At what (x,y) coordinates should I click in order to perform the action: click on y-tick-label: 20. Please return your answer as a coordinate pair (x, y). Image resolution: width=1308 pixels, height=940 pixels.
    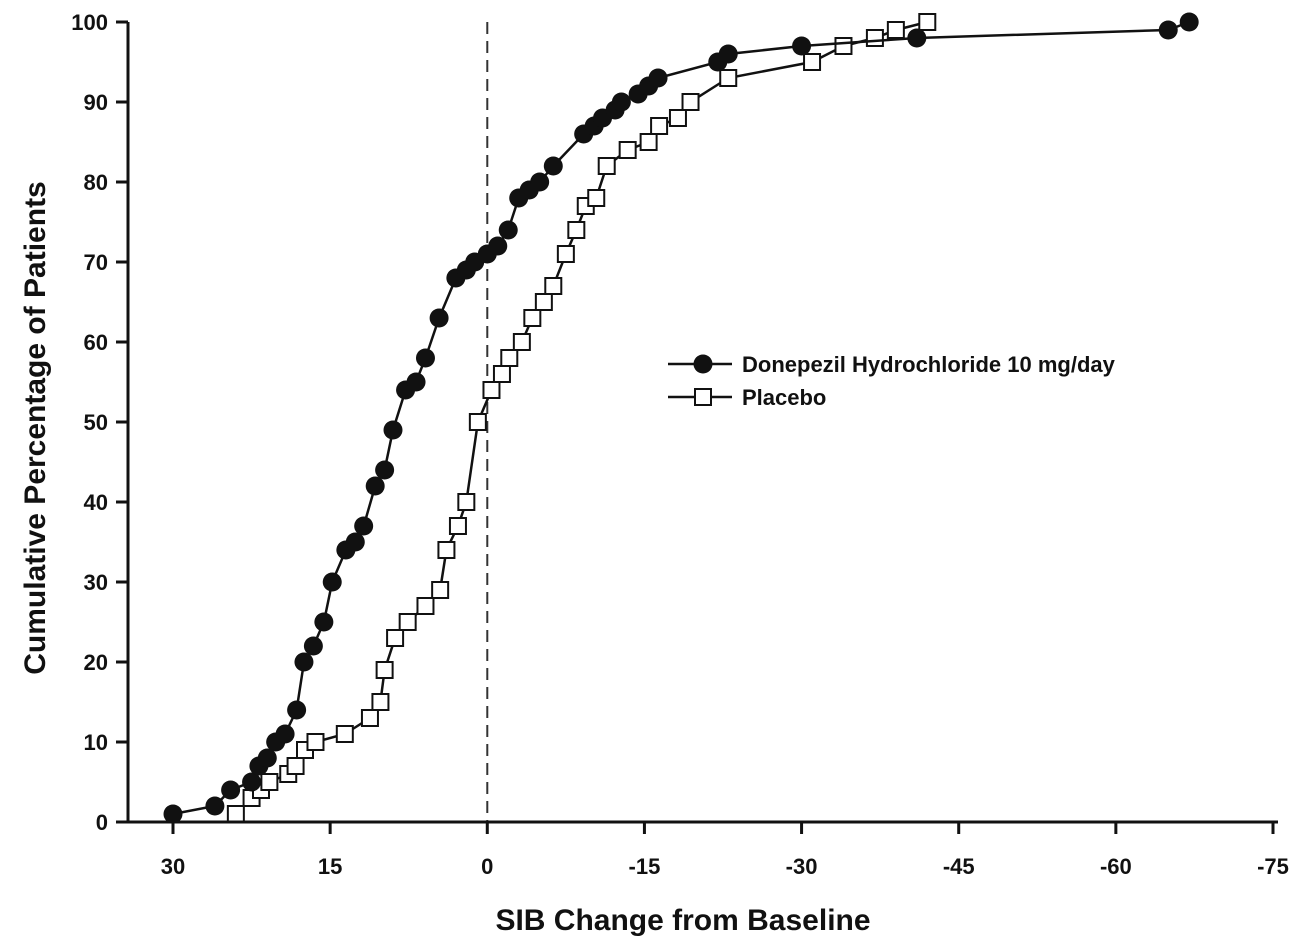
    Looking at the image, I should click on (96, 662).